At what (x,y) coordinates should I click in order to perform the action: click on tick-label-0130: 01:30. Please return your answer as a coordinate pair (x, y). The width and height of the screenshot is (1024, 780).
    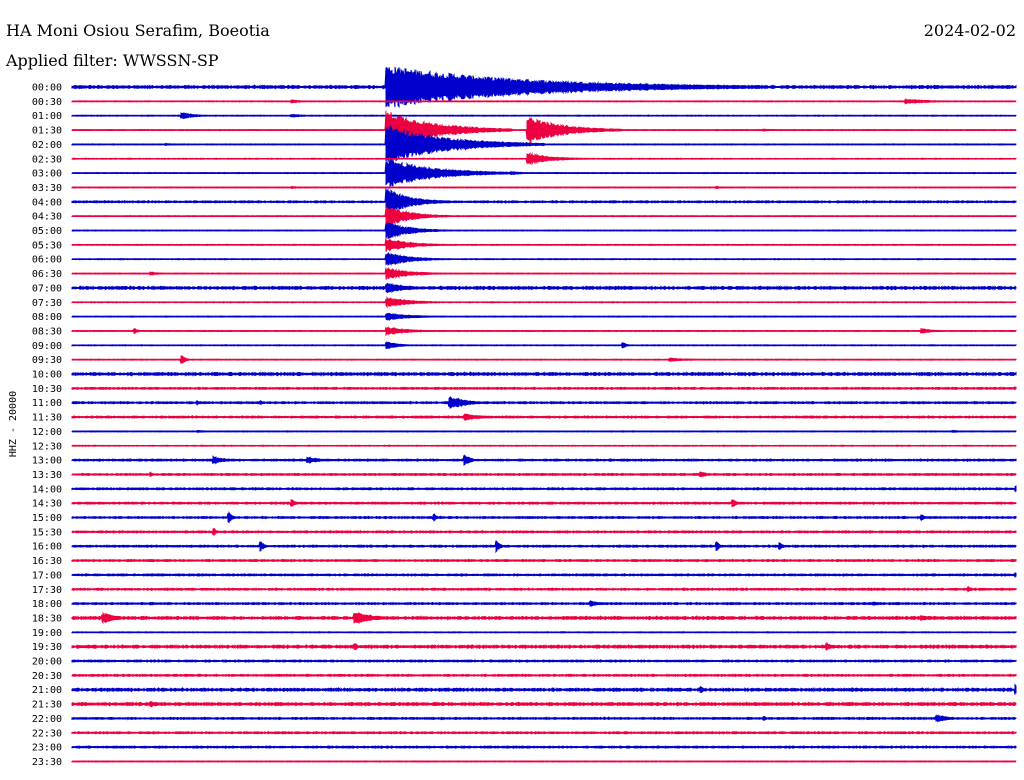
    Looking at the image, I should click on (47, 131).